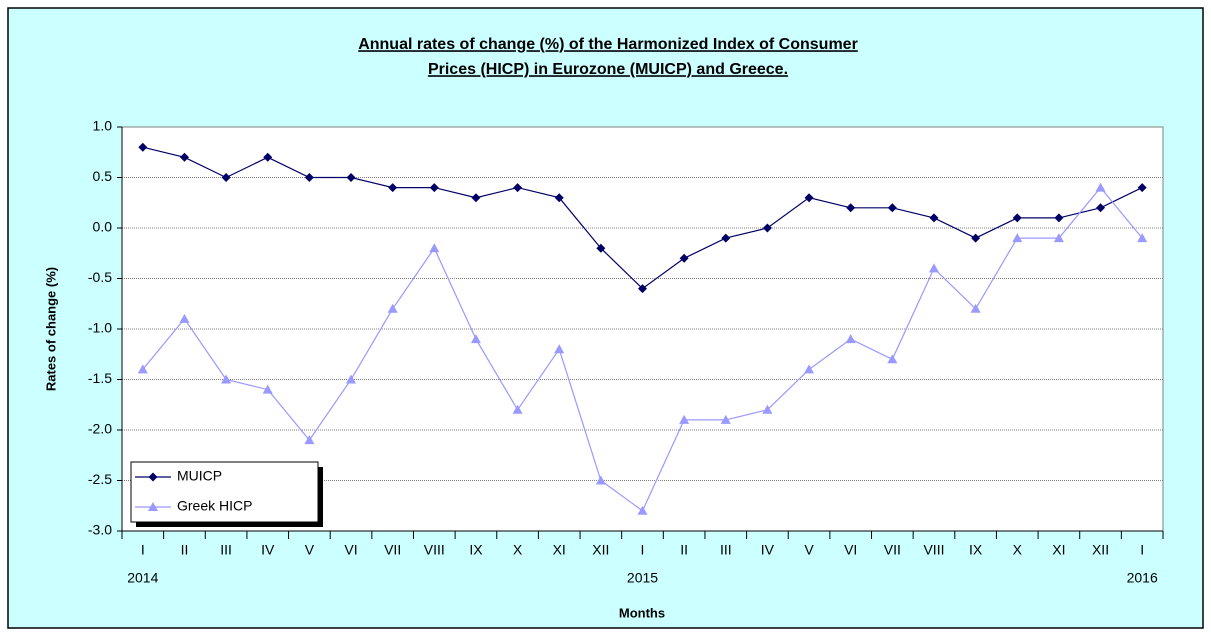 Image resolution: width=1211 pixels, height=635 pixels. I want to click on year-label: 2015, so click(642, 578).